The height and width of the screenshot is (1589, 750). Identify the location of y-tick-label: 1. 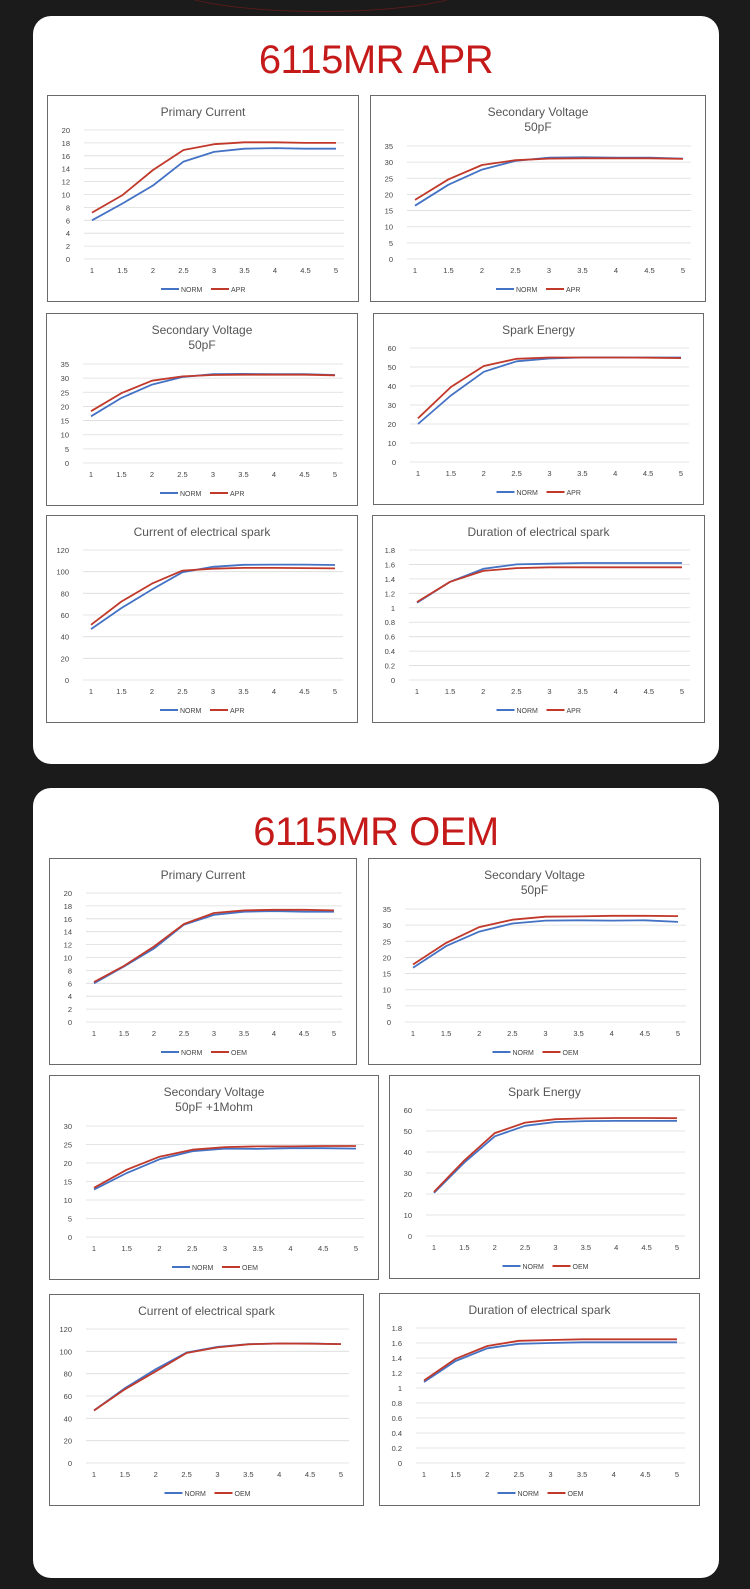
(400, 1388).